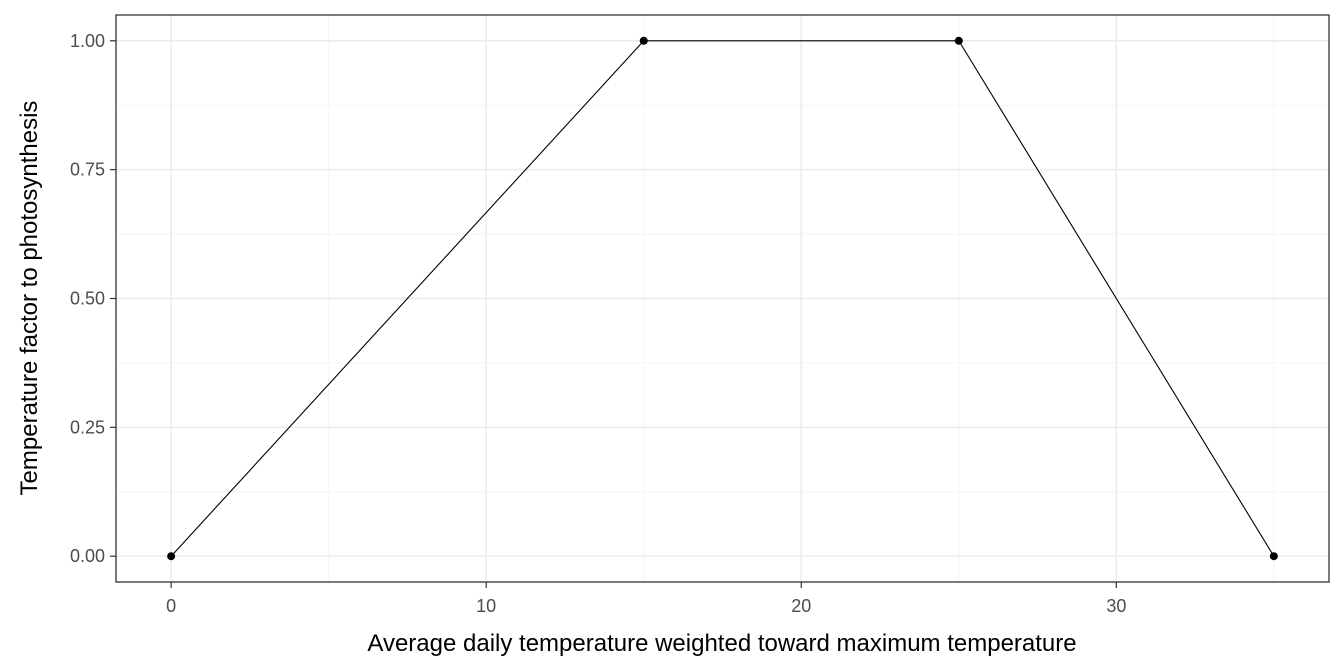  What do you see at coordinates (87, 427) in the screenshot?
I see `y-tick-label: 0.25` at bounding box center [87, 427].